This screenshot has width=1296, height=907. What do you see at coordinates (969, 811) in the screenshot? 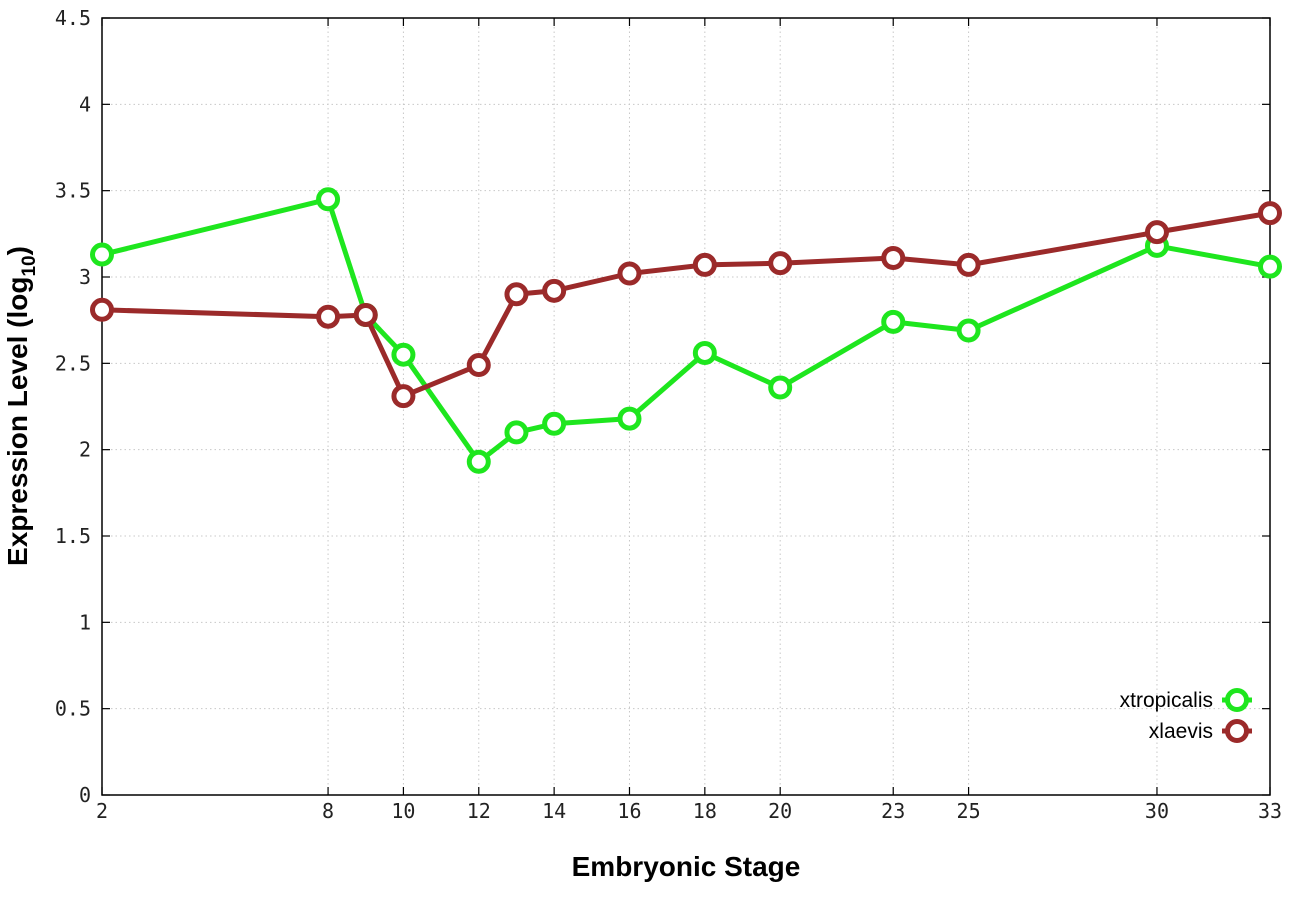
I see `x-tick-label: 25` at bounding box center [969, 811].